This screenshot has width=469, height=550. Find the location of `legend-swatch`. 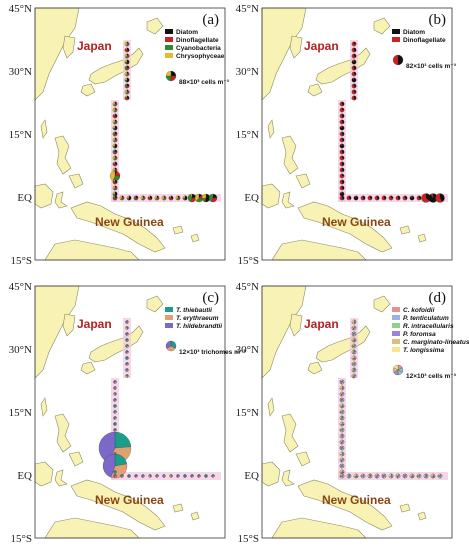

legend-swatch is located at coordinates (396, 39).